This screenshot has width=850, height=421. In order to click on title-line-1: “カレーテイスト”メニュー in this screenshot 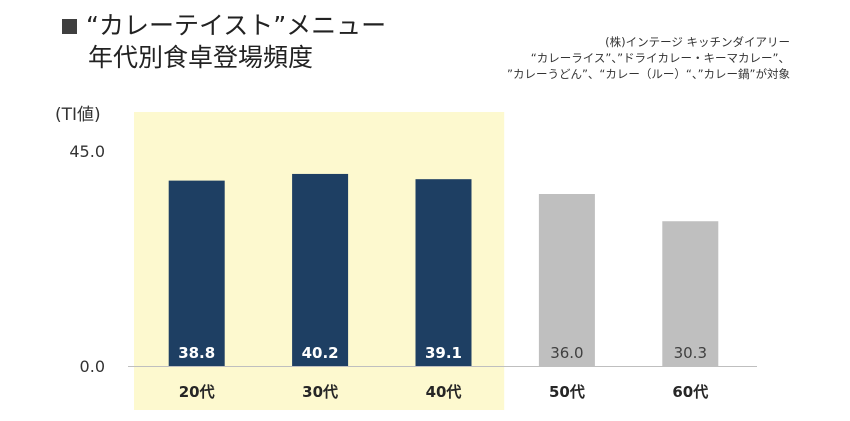, I will do `click(224, 26)`.